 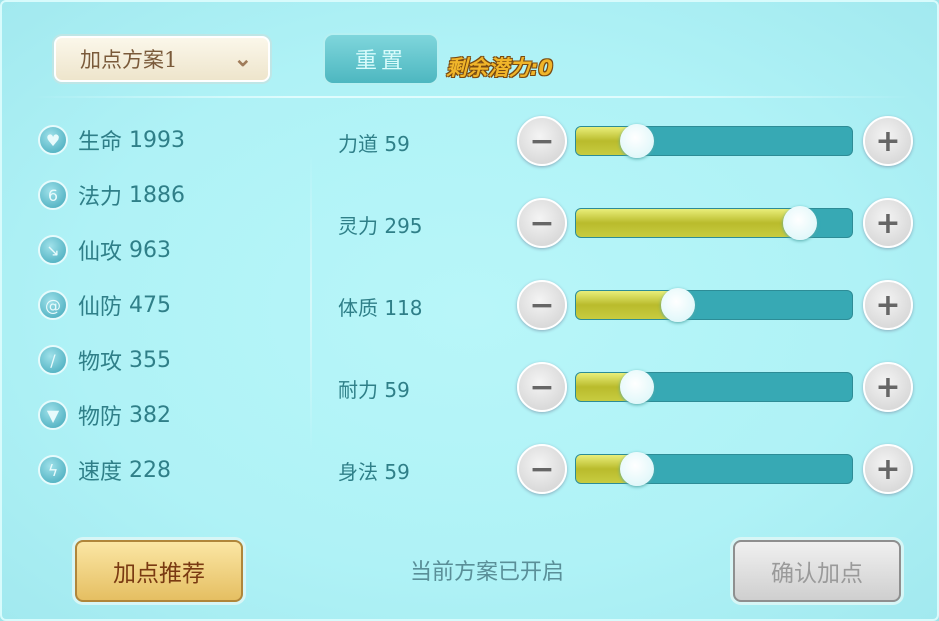 What do you see at coordinates (100, 142) in the screenshot?
I see `stat-label: 生命` at bounding box center [100, 142].